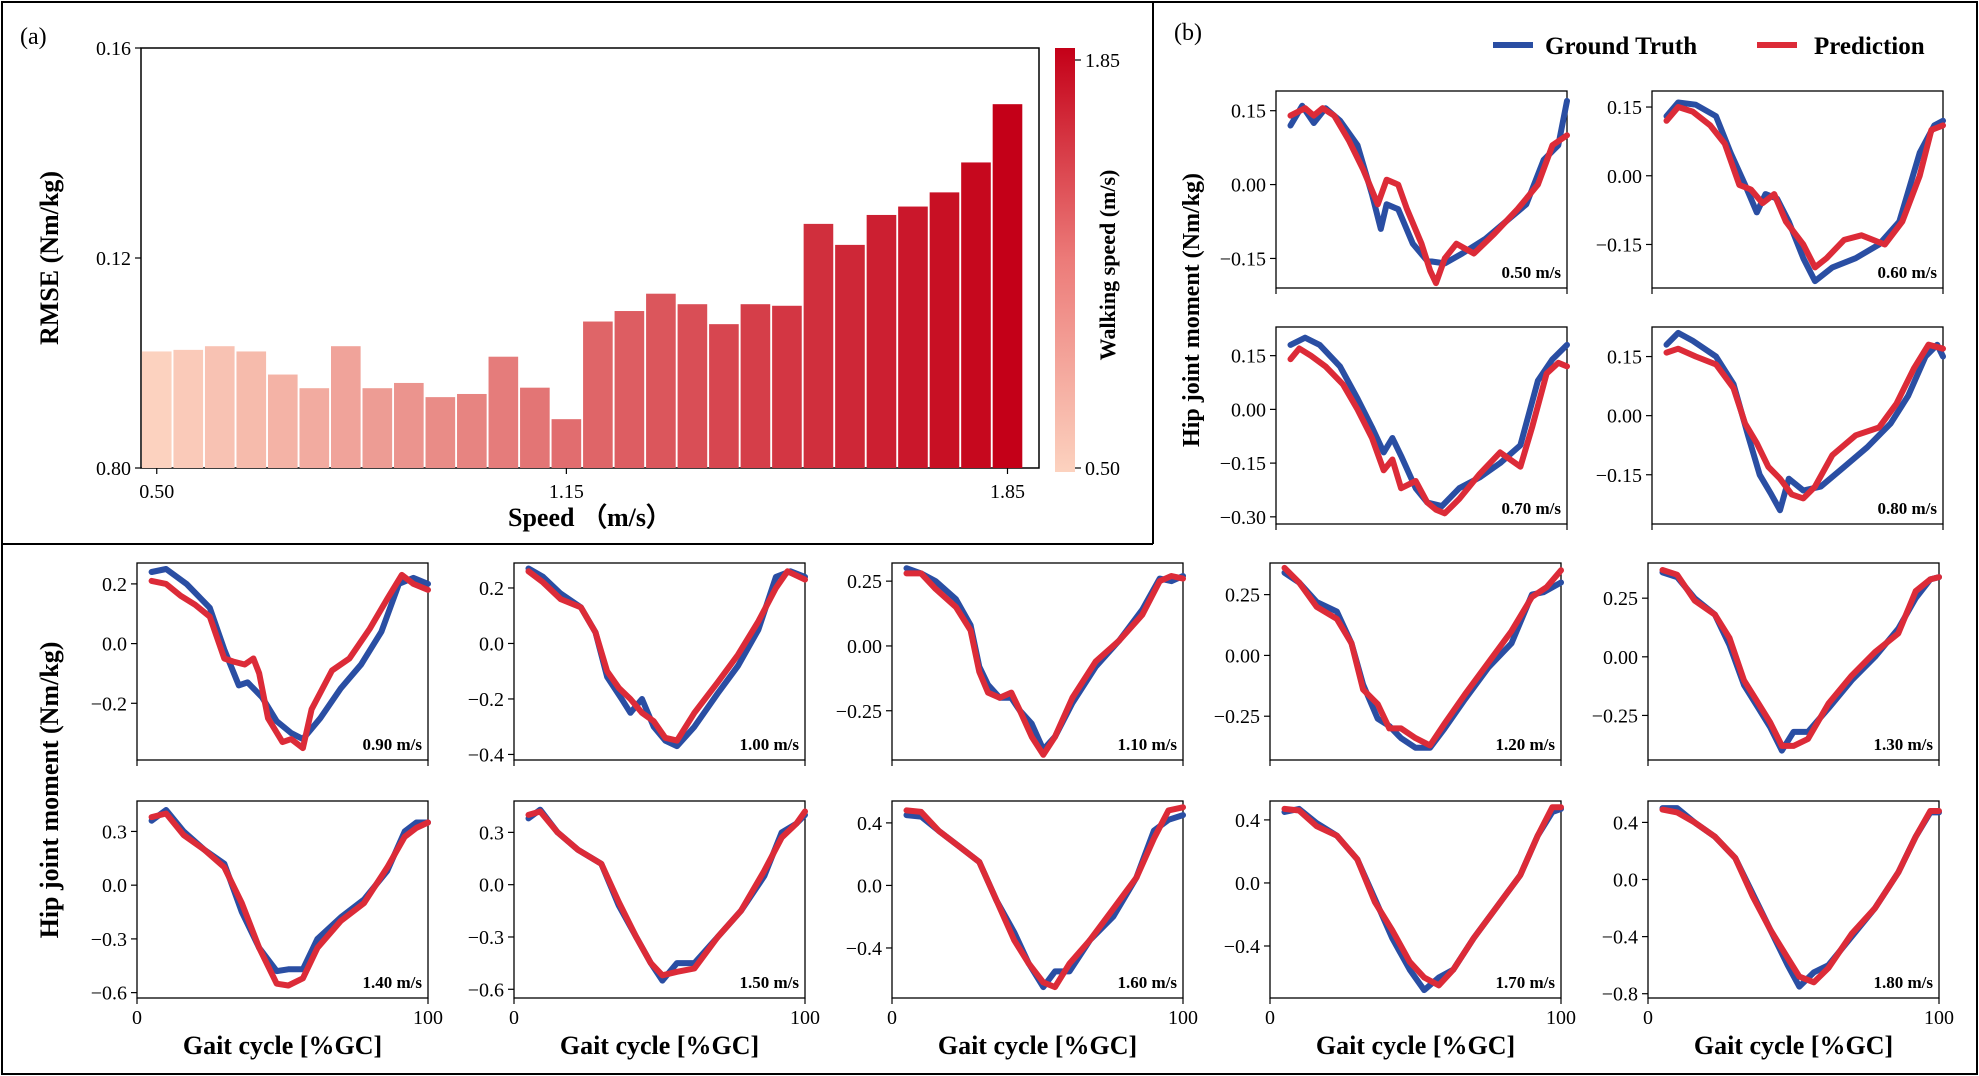 Image resolution: width=1979 pixels, height=1076 pixels. What do you see at coordinates (770, 744) in the screenshot?
I see `subplot-speed-label: 1.00 m/s` at bounding box center [770, 744].